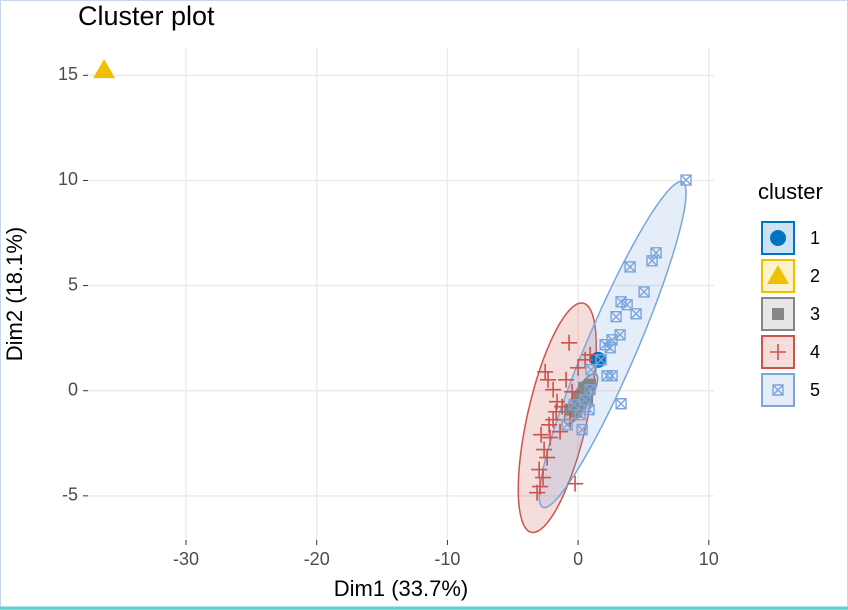 The image size is (848, 610). I want to click on y-axis-title: Dim2 (18.1%), so click(14, 294).